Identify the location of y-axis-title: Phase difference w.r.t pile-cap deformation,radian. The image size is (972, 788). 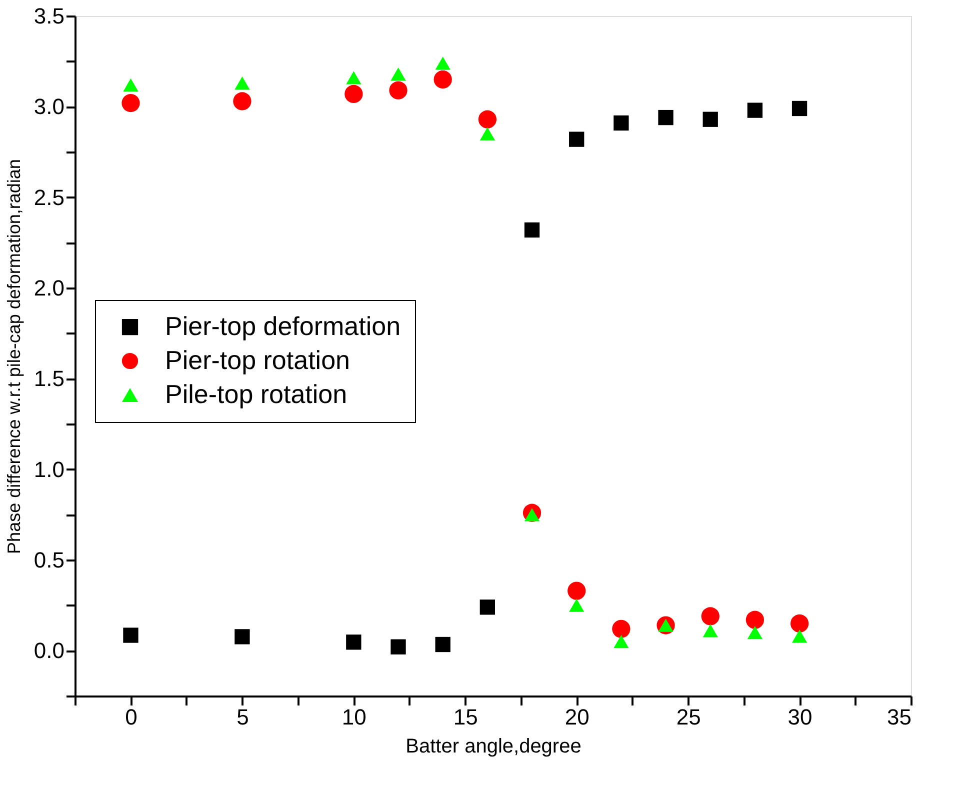
(14, 356).